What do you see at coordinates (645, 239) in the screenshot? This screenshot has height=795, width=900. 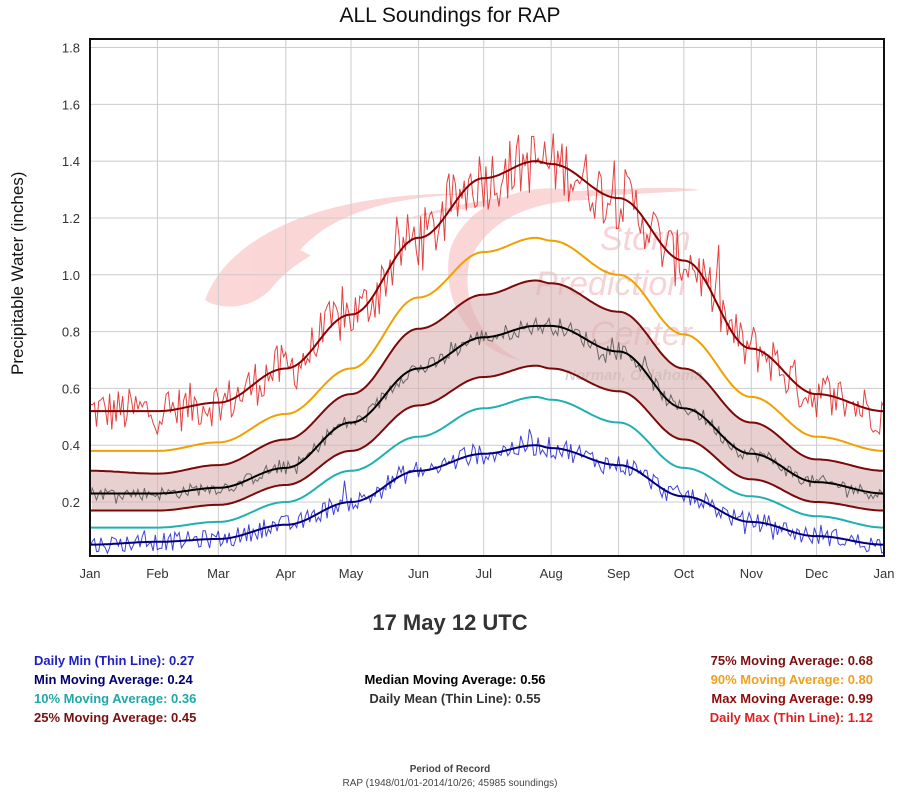 I see `watermark-text-storm: Storm` at bounding box center [645, 239].